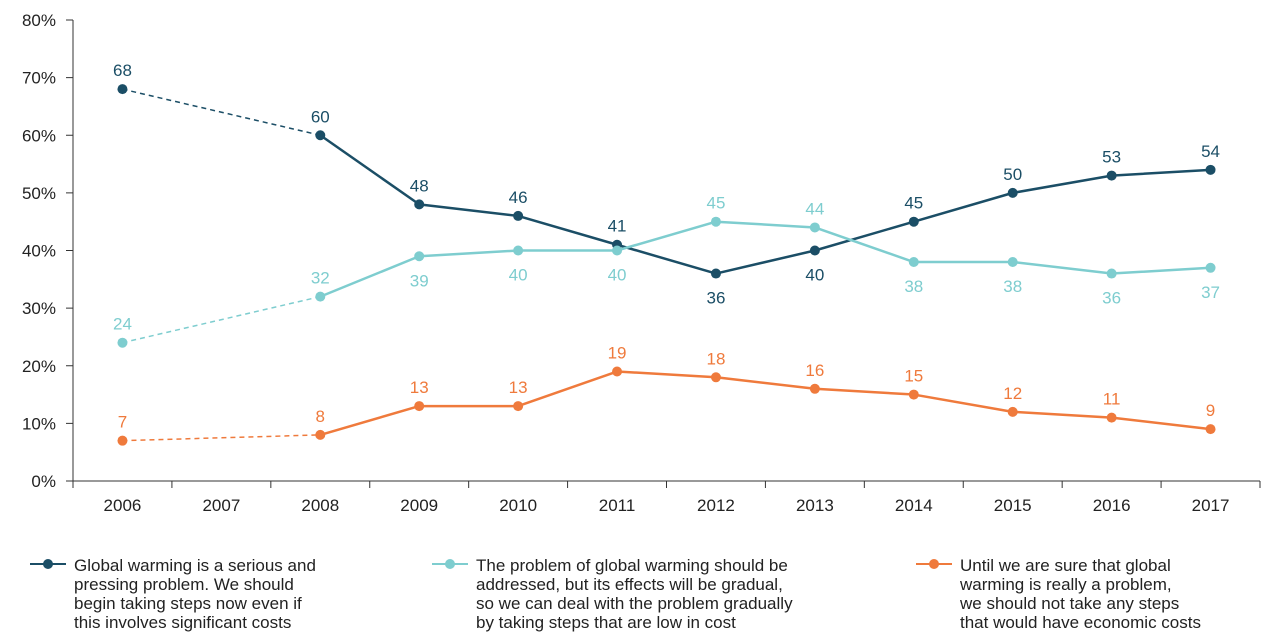  What do you see at coordinates (39, 308) in the screenshot?
I see `y-tick-label: 30%` at bounding box center [39, 308].